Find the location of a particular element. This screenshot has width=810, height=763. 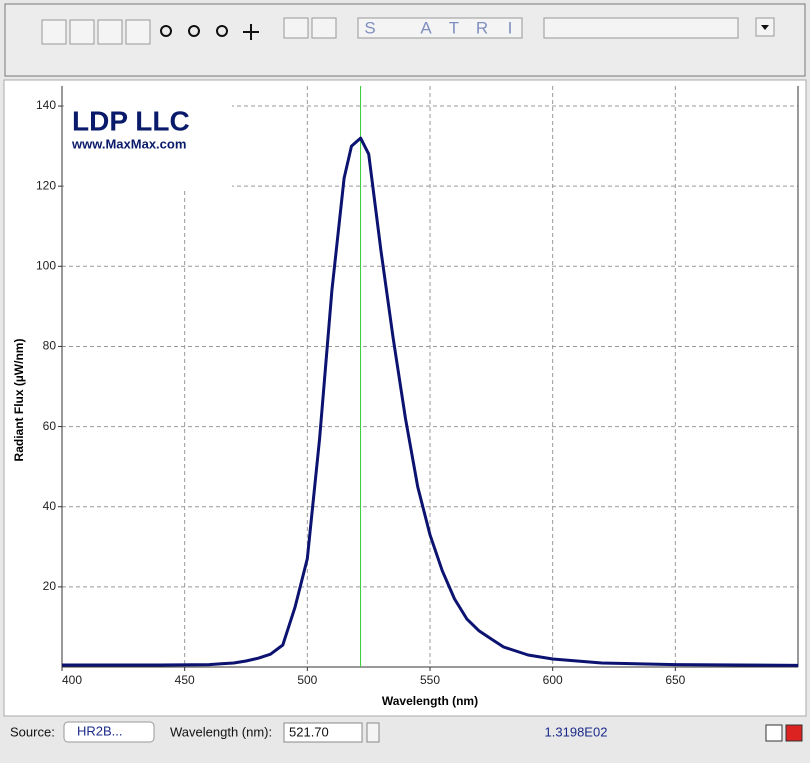

wavelength-input is located at coordinates (323, 732).